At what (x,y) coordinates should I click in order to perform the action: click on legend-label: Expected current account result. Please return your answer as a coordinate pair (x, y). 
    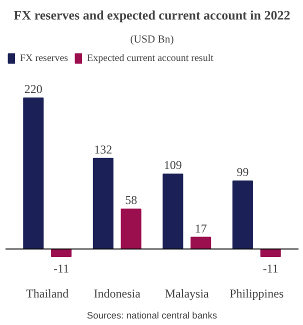
    Looking at the image, I should click on (150, 58).